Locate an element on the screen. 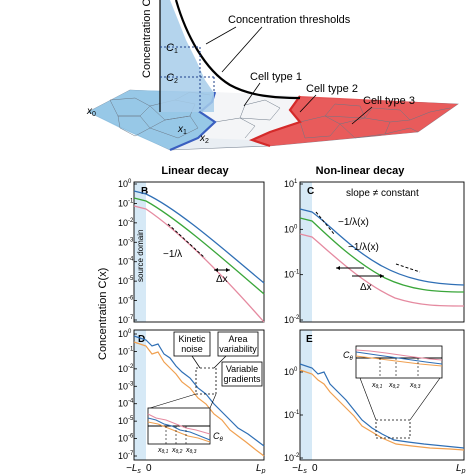 Image resolution: width=474 pixels, height=474 pixels. panel-c-note: slope ≠ constant is located at coordinates (382, 193).